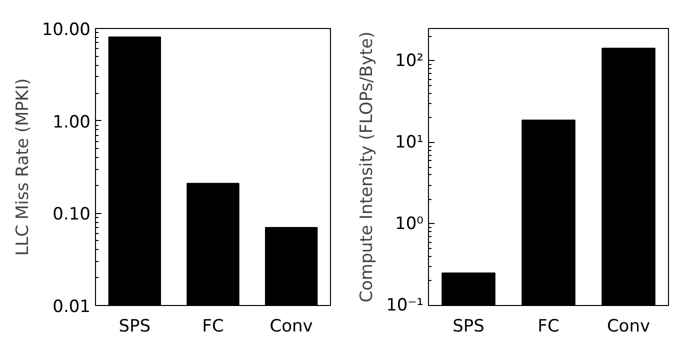  I want to click on y-tick-label: 0.01, so click(71, 307).